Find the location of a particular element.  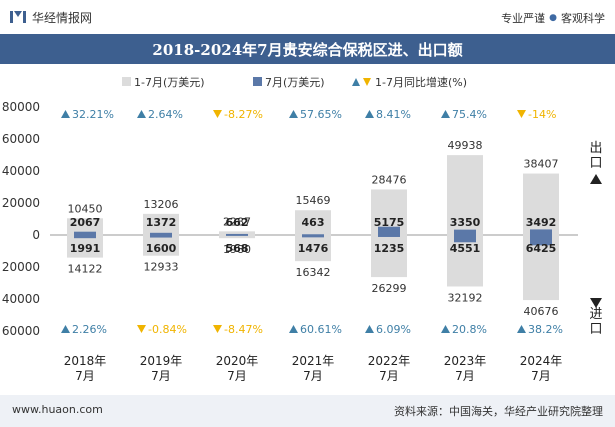

import-growth-label: -8.47% is located at coordinates (243, 329).